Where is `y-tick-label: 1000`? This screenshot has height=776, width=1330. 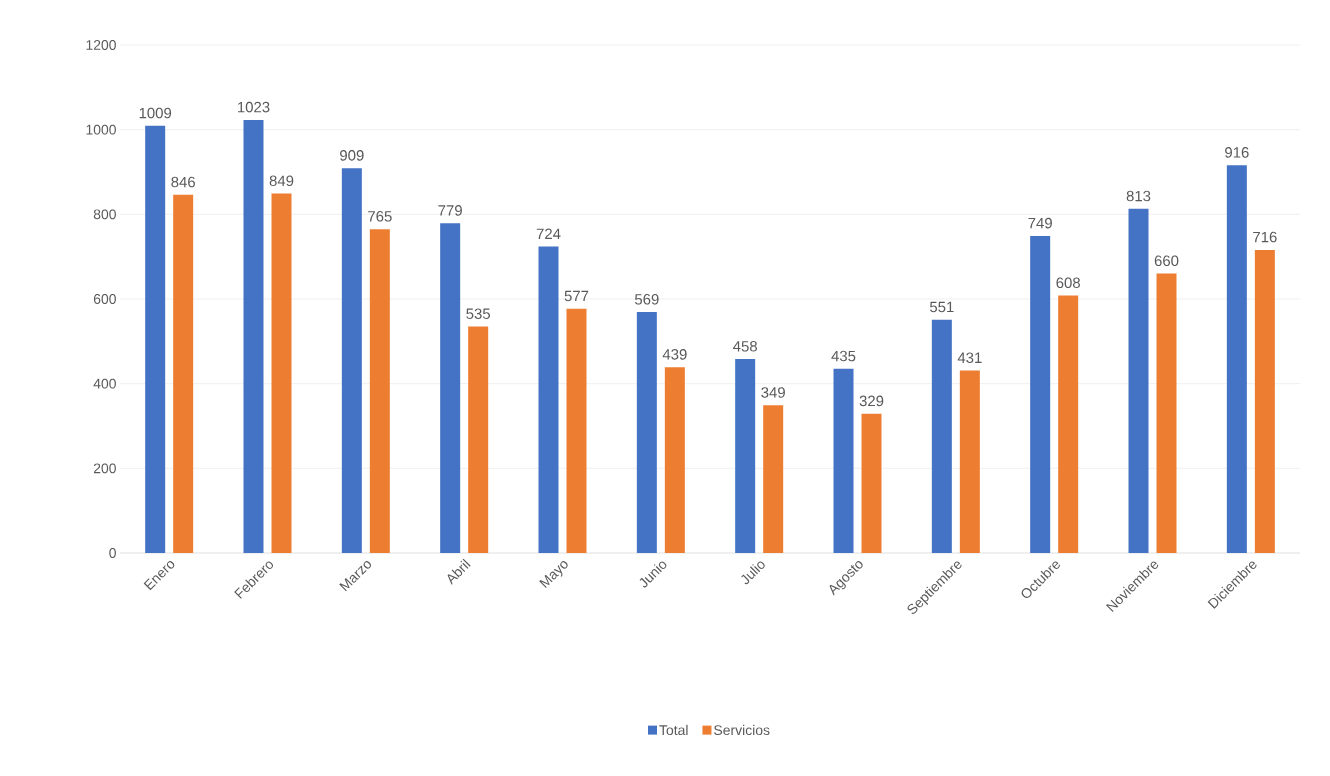
y-tick-label: 1000 is located at coordinates (101, 129).